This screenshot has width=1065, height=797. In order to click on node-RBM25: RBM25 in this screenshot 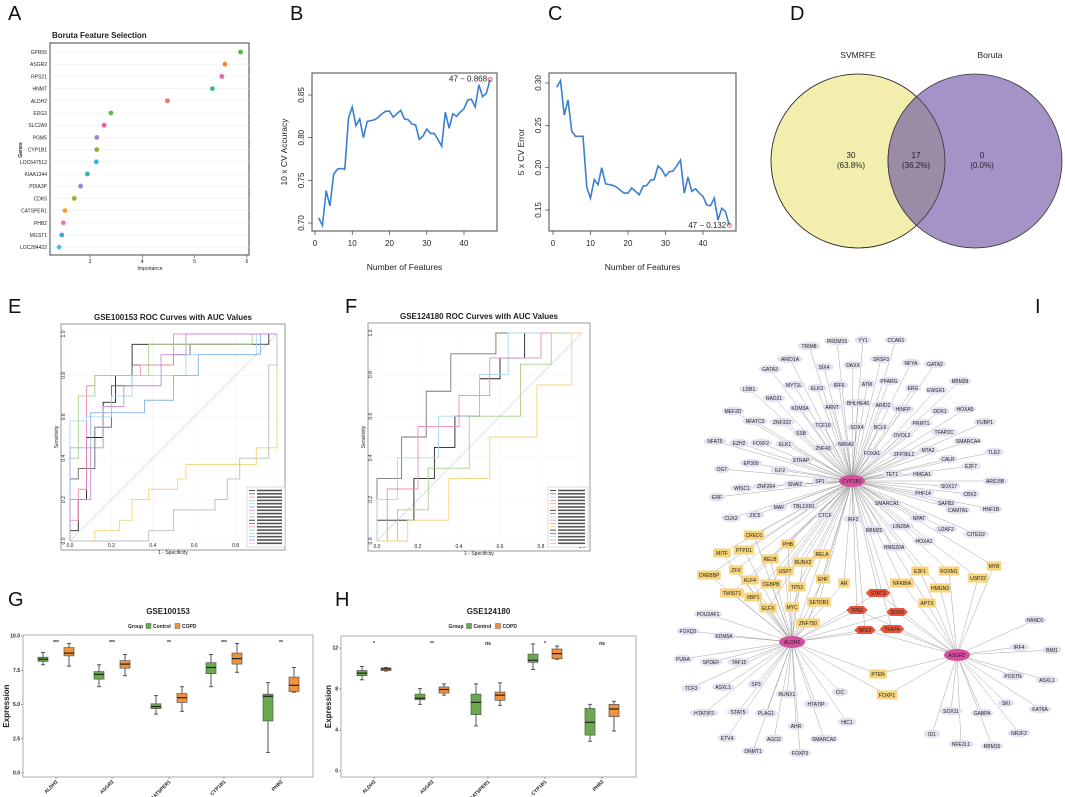, I will do `click(874, 530)`.